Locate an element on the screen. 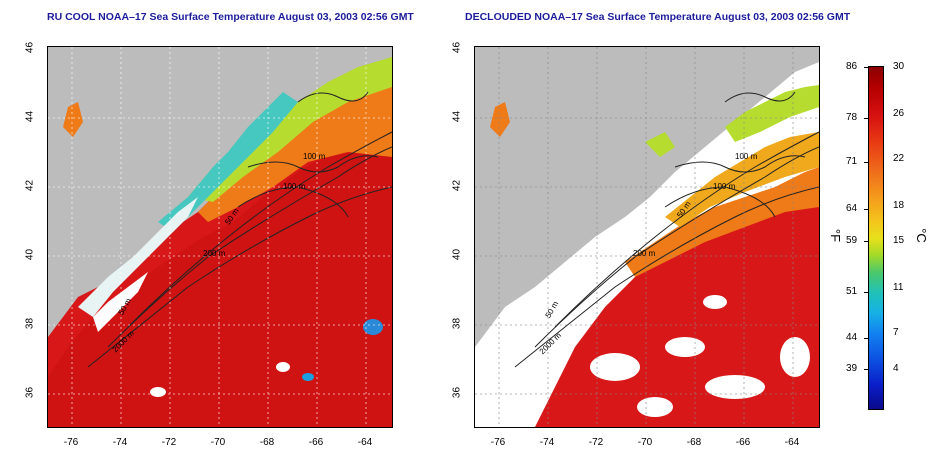 The height and width of the screenshot is (475, 950). celsius-tick: 18 is located at coordinates (899, 205).